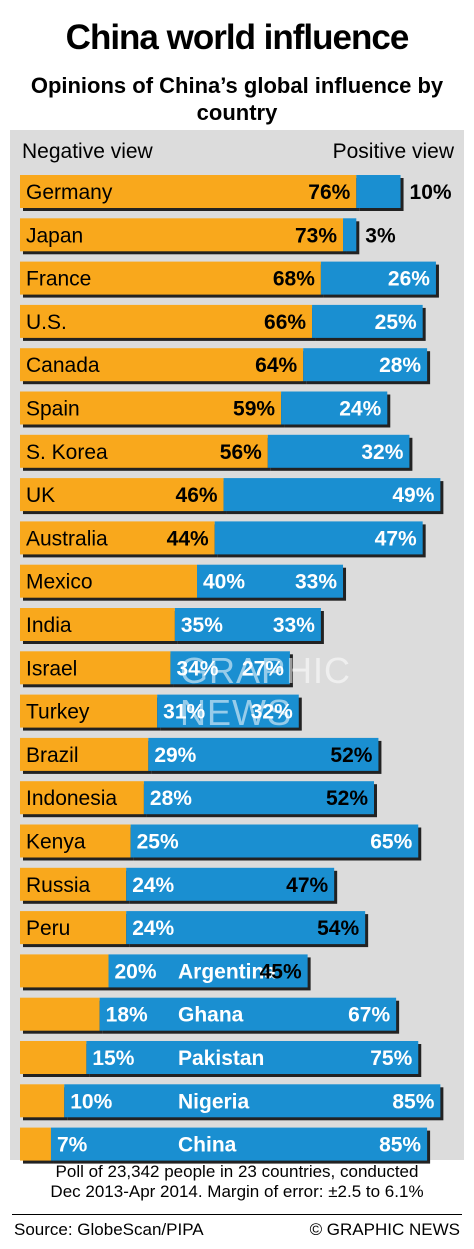 This screenshot has height=1249, width=474. I want to click on value-positive: 75%, so click(391, 1058).